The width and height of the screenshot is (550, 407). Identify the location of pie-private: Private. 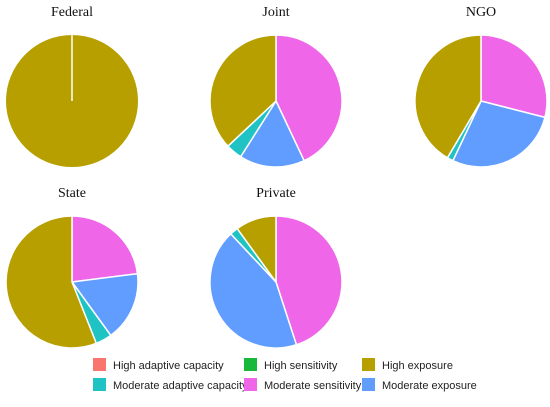
(276, 267).